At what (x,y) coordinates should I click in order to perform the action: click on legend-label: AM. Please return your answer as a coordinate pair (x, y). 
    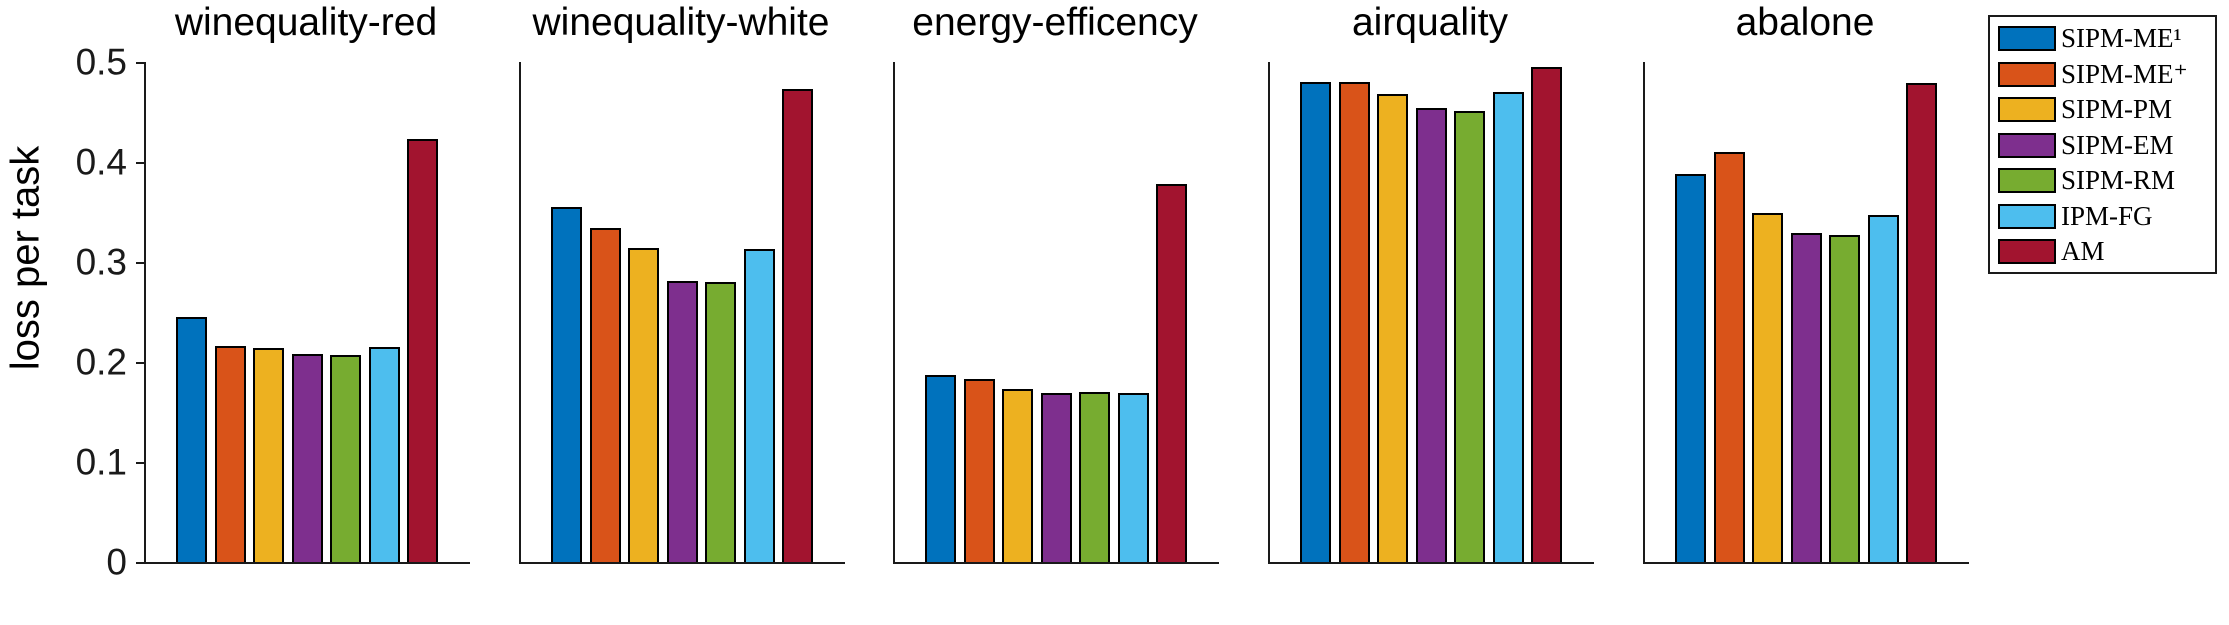
    Looking at the image, I should click on (2083, 251).